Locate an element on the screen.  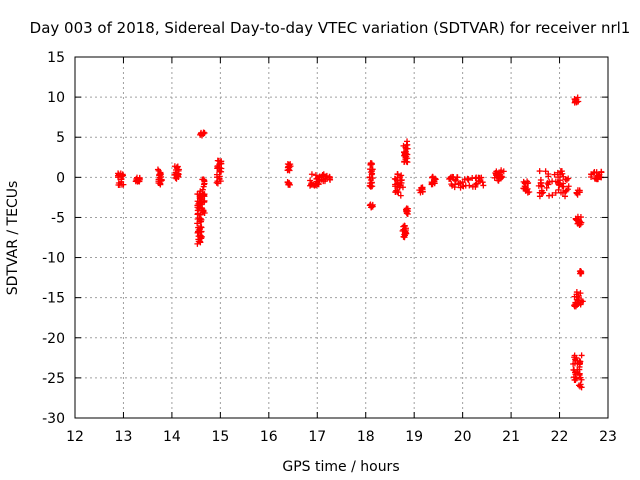
x-tick-labels: 12 13 14 15 16 17 18 19 20 21 22 23 is located at coordinates (341, 437).